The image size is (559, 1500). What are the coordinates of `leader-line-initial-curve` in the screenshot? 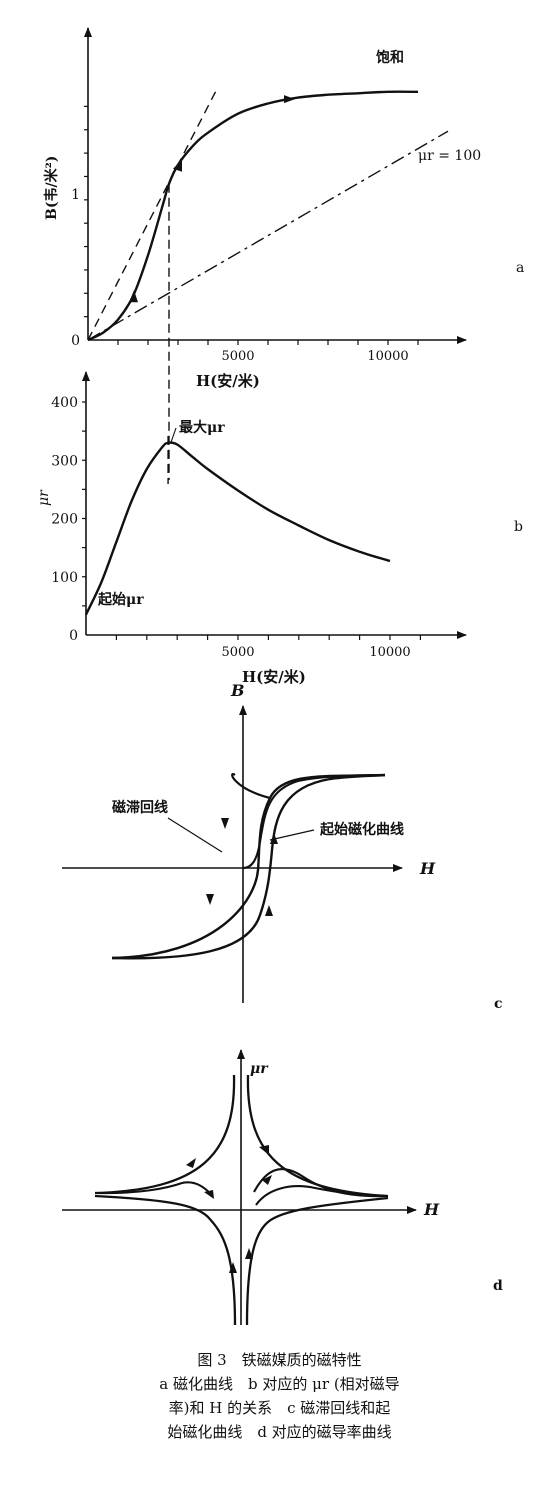 It's located at (292, 835).